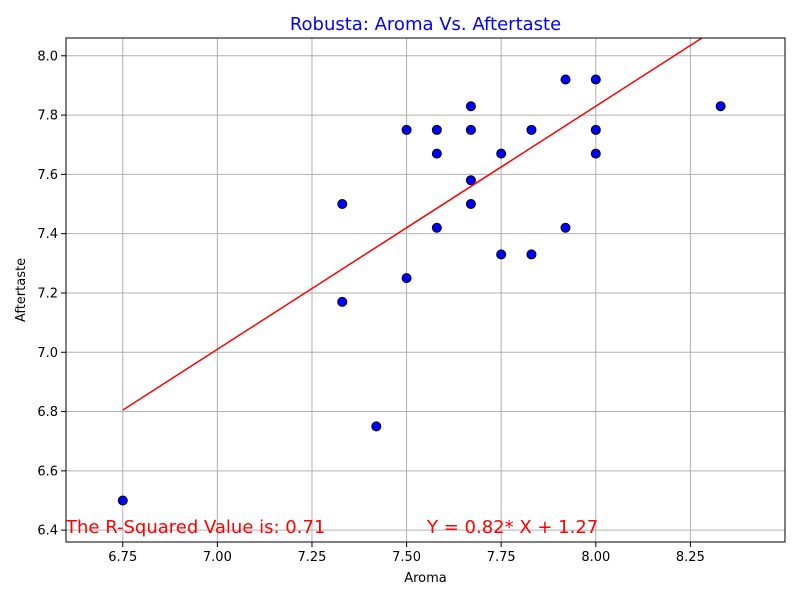 This screenshot has height=600, width=800. Describe the element at coordinates (47, 353) in the screenshot. I see `y-tick-label: 7.0` at that location.